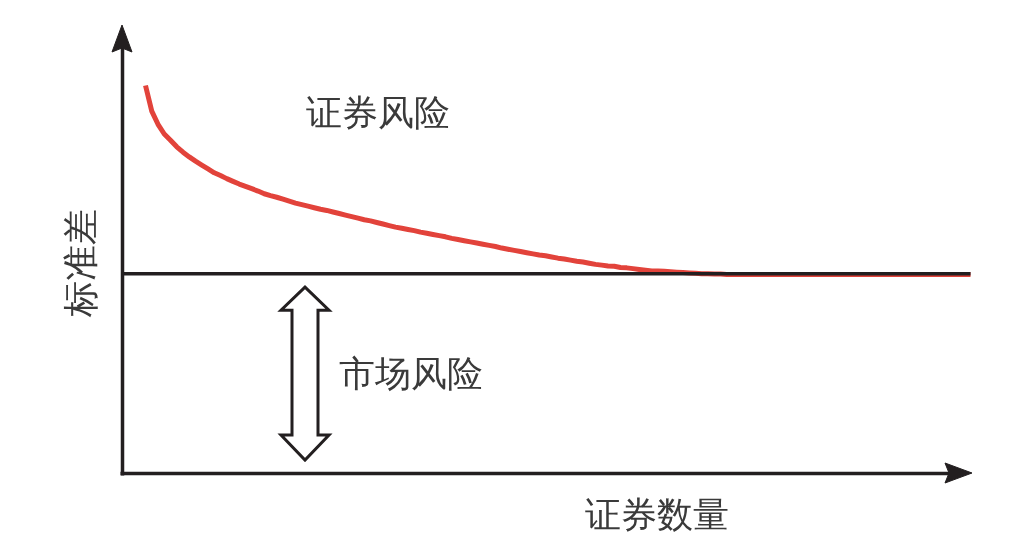  I want to click on annotation: 市场风险, so click(410, 374).